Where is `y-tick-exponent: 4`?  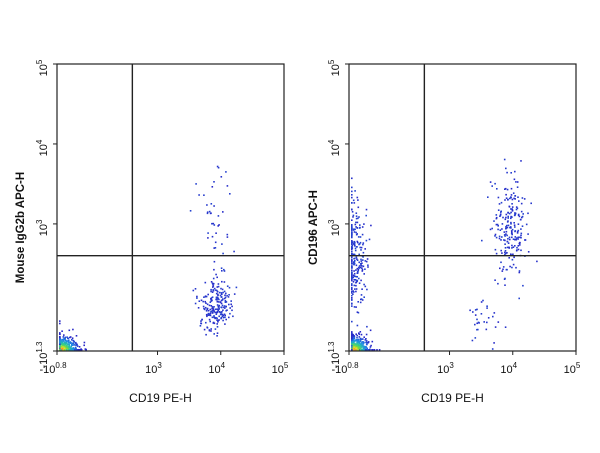
y-tick-exponent: 4 is located at coordinates (331, 141).